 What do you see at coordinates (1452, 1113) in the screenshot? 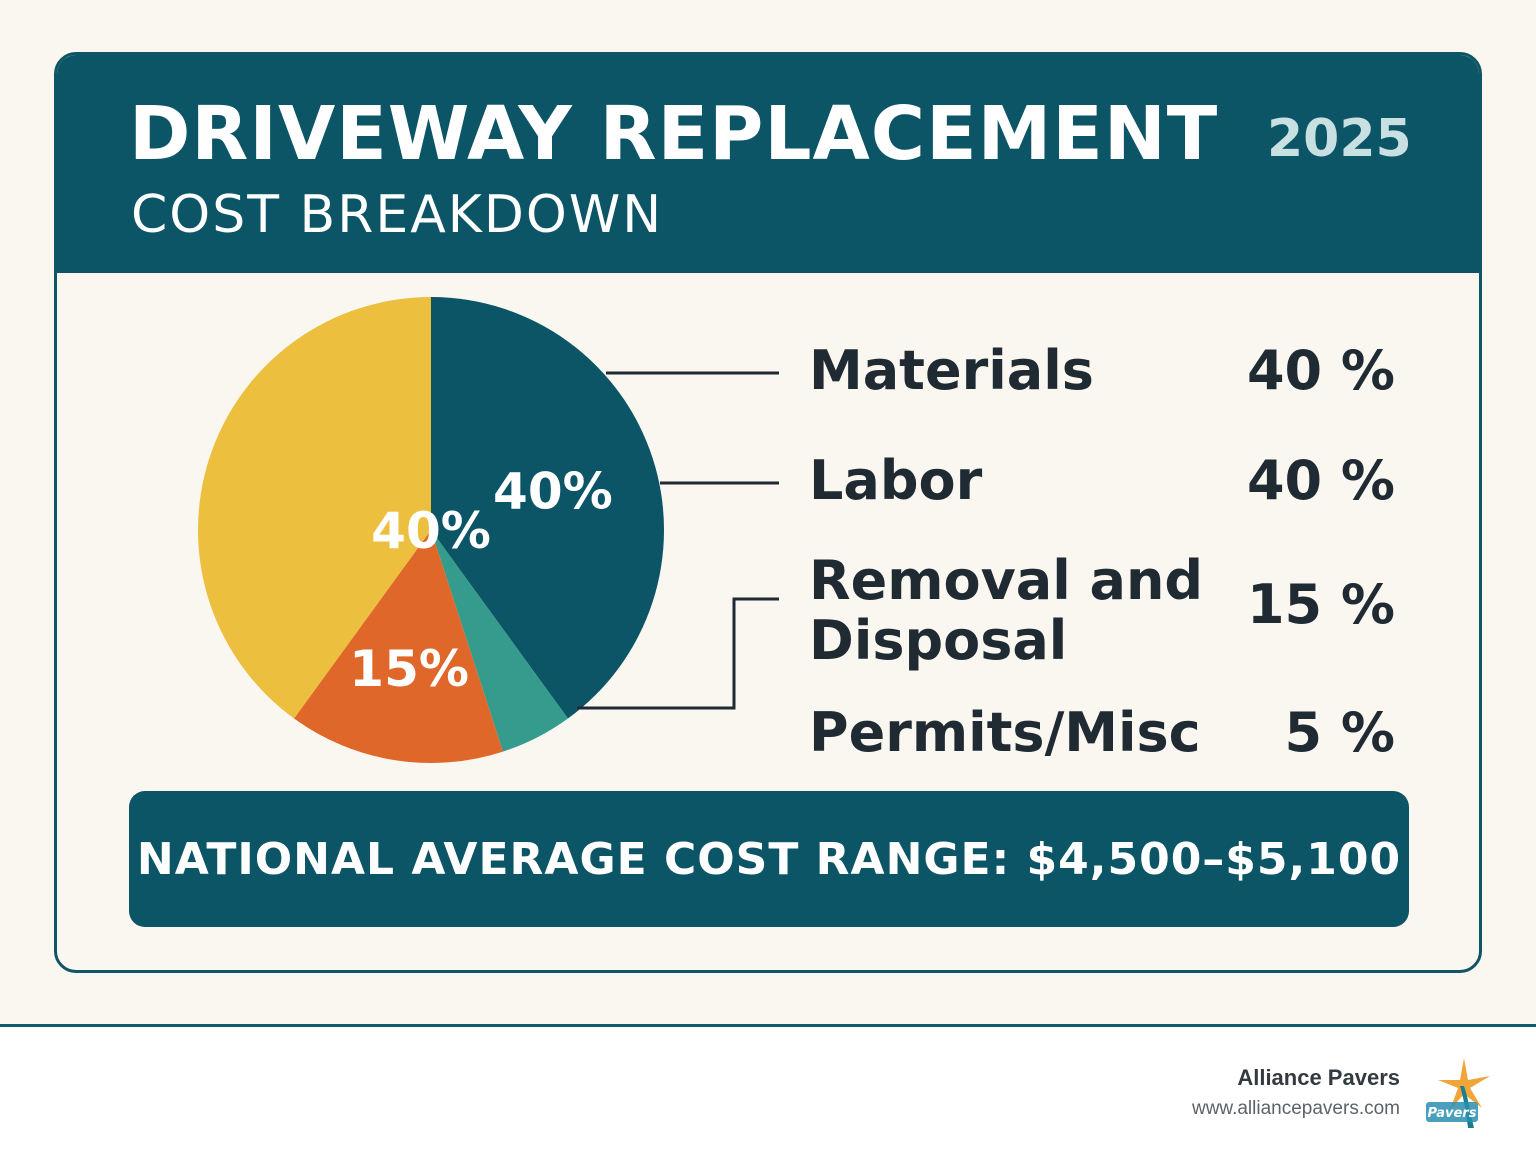
I see `svg-text: Pavers` at bounding box center [1452, 1113].